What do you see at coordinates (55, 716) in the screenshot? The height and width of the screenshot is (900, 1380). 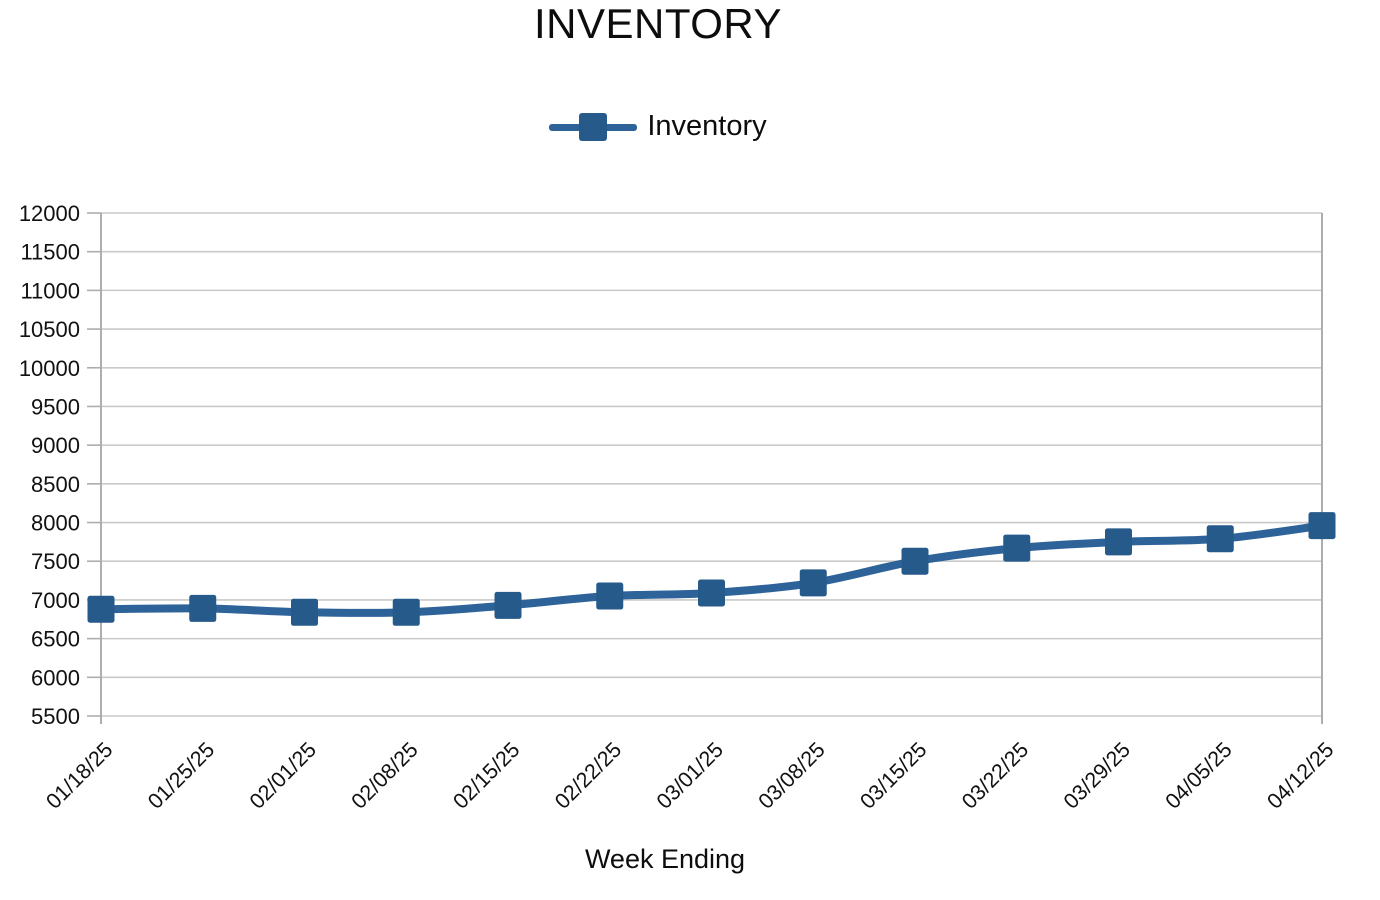 I see `y-tick-label: 5500` at bounding box center [55, 716].